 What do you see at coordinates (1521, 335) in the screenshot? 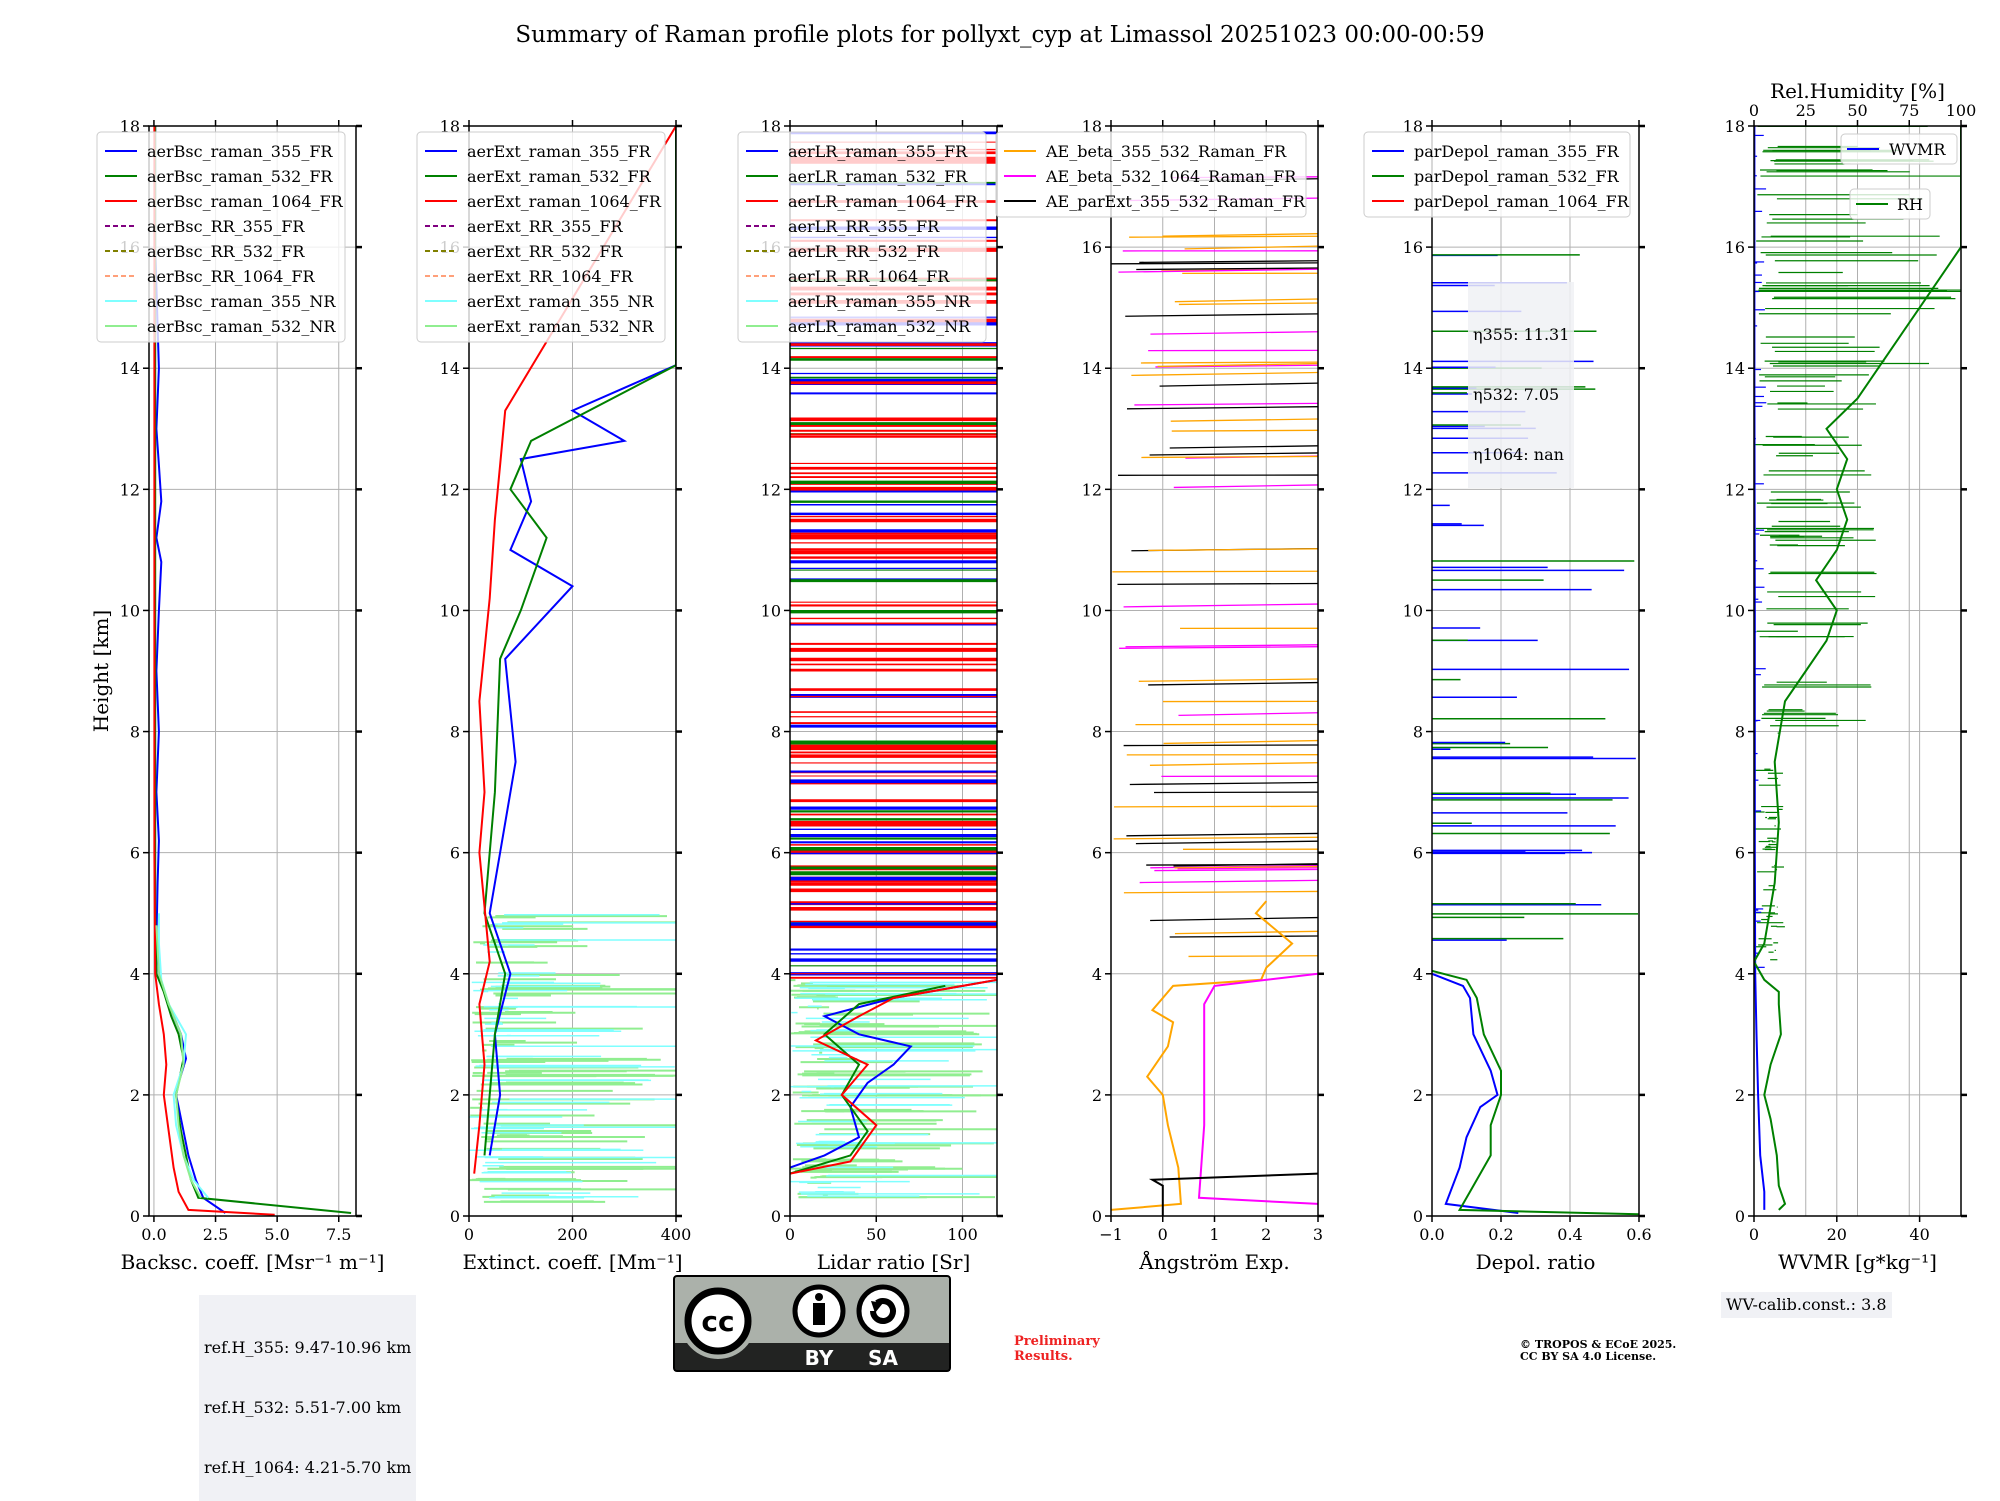
I see `eta-355: η355: 11.31` at bounding box center [1521, 335].